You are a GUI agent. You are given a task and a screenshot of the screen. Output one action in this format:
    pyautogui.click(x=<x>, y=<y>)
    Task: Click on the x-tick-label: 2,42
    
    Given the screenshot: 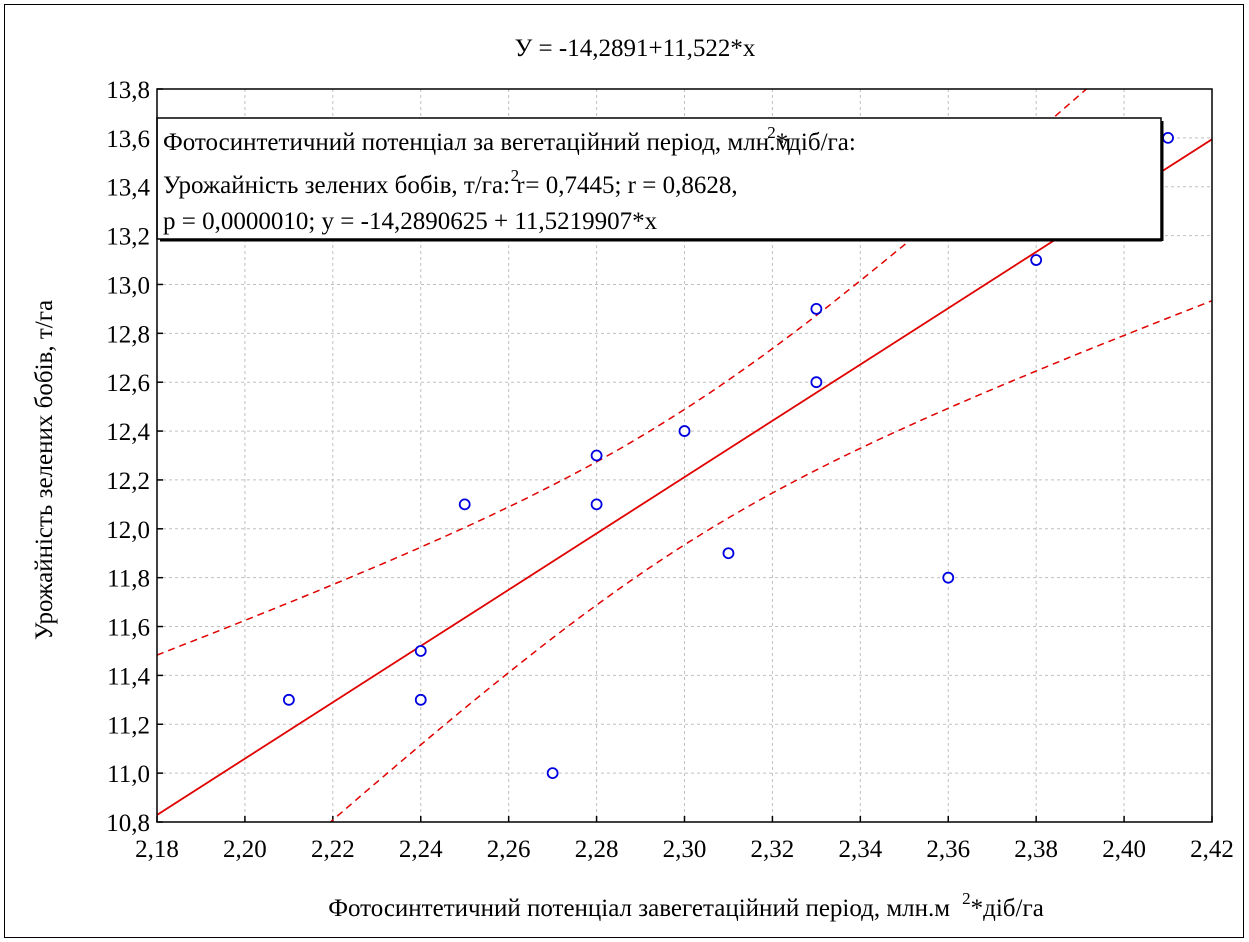 What is the action you would take?
    pyautogui.click(x=1212, y=849)
    